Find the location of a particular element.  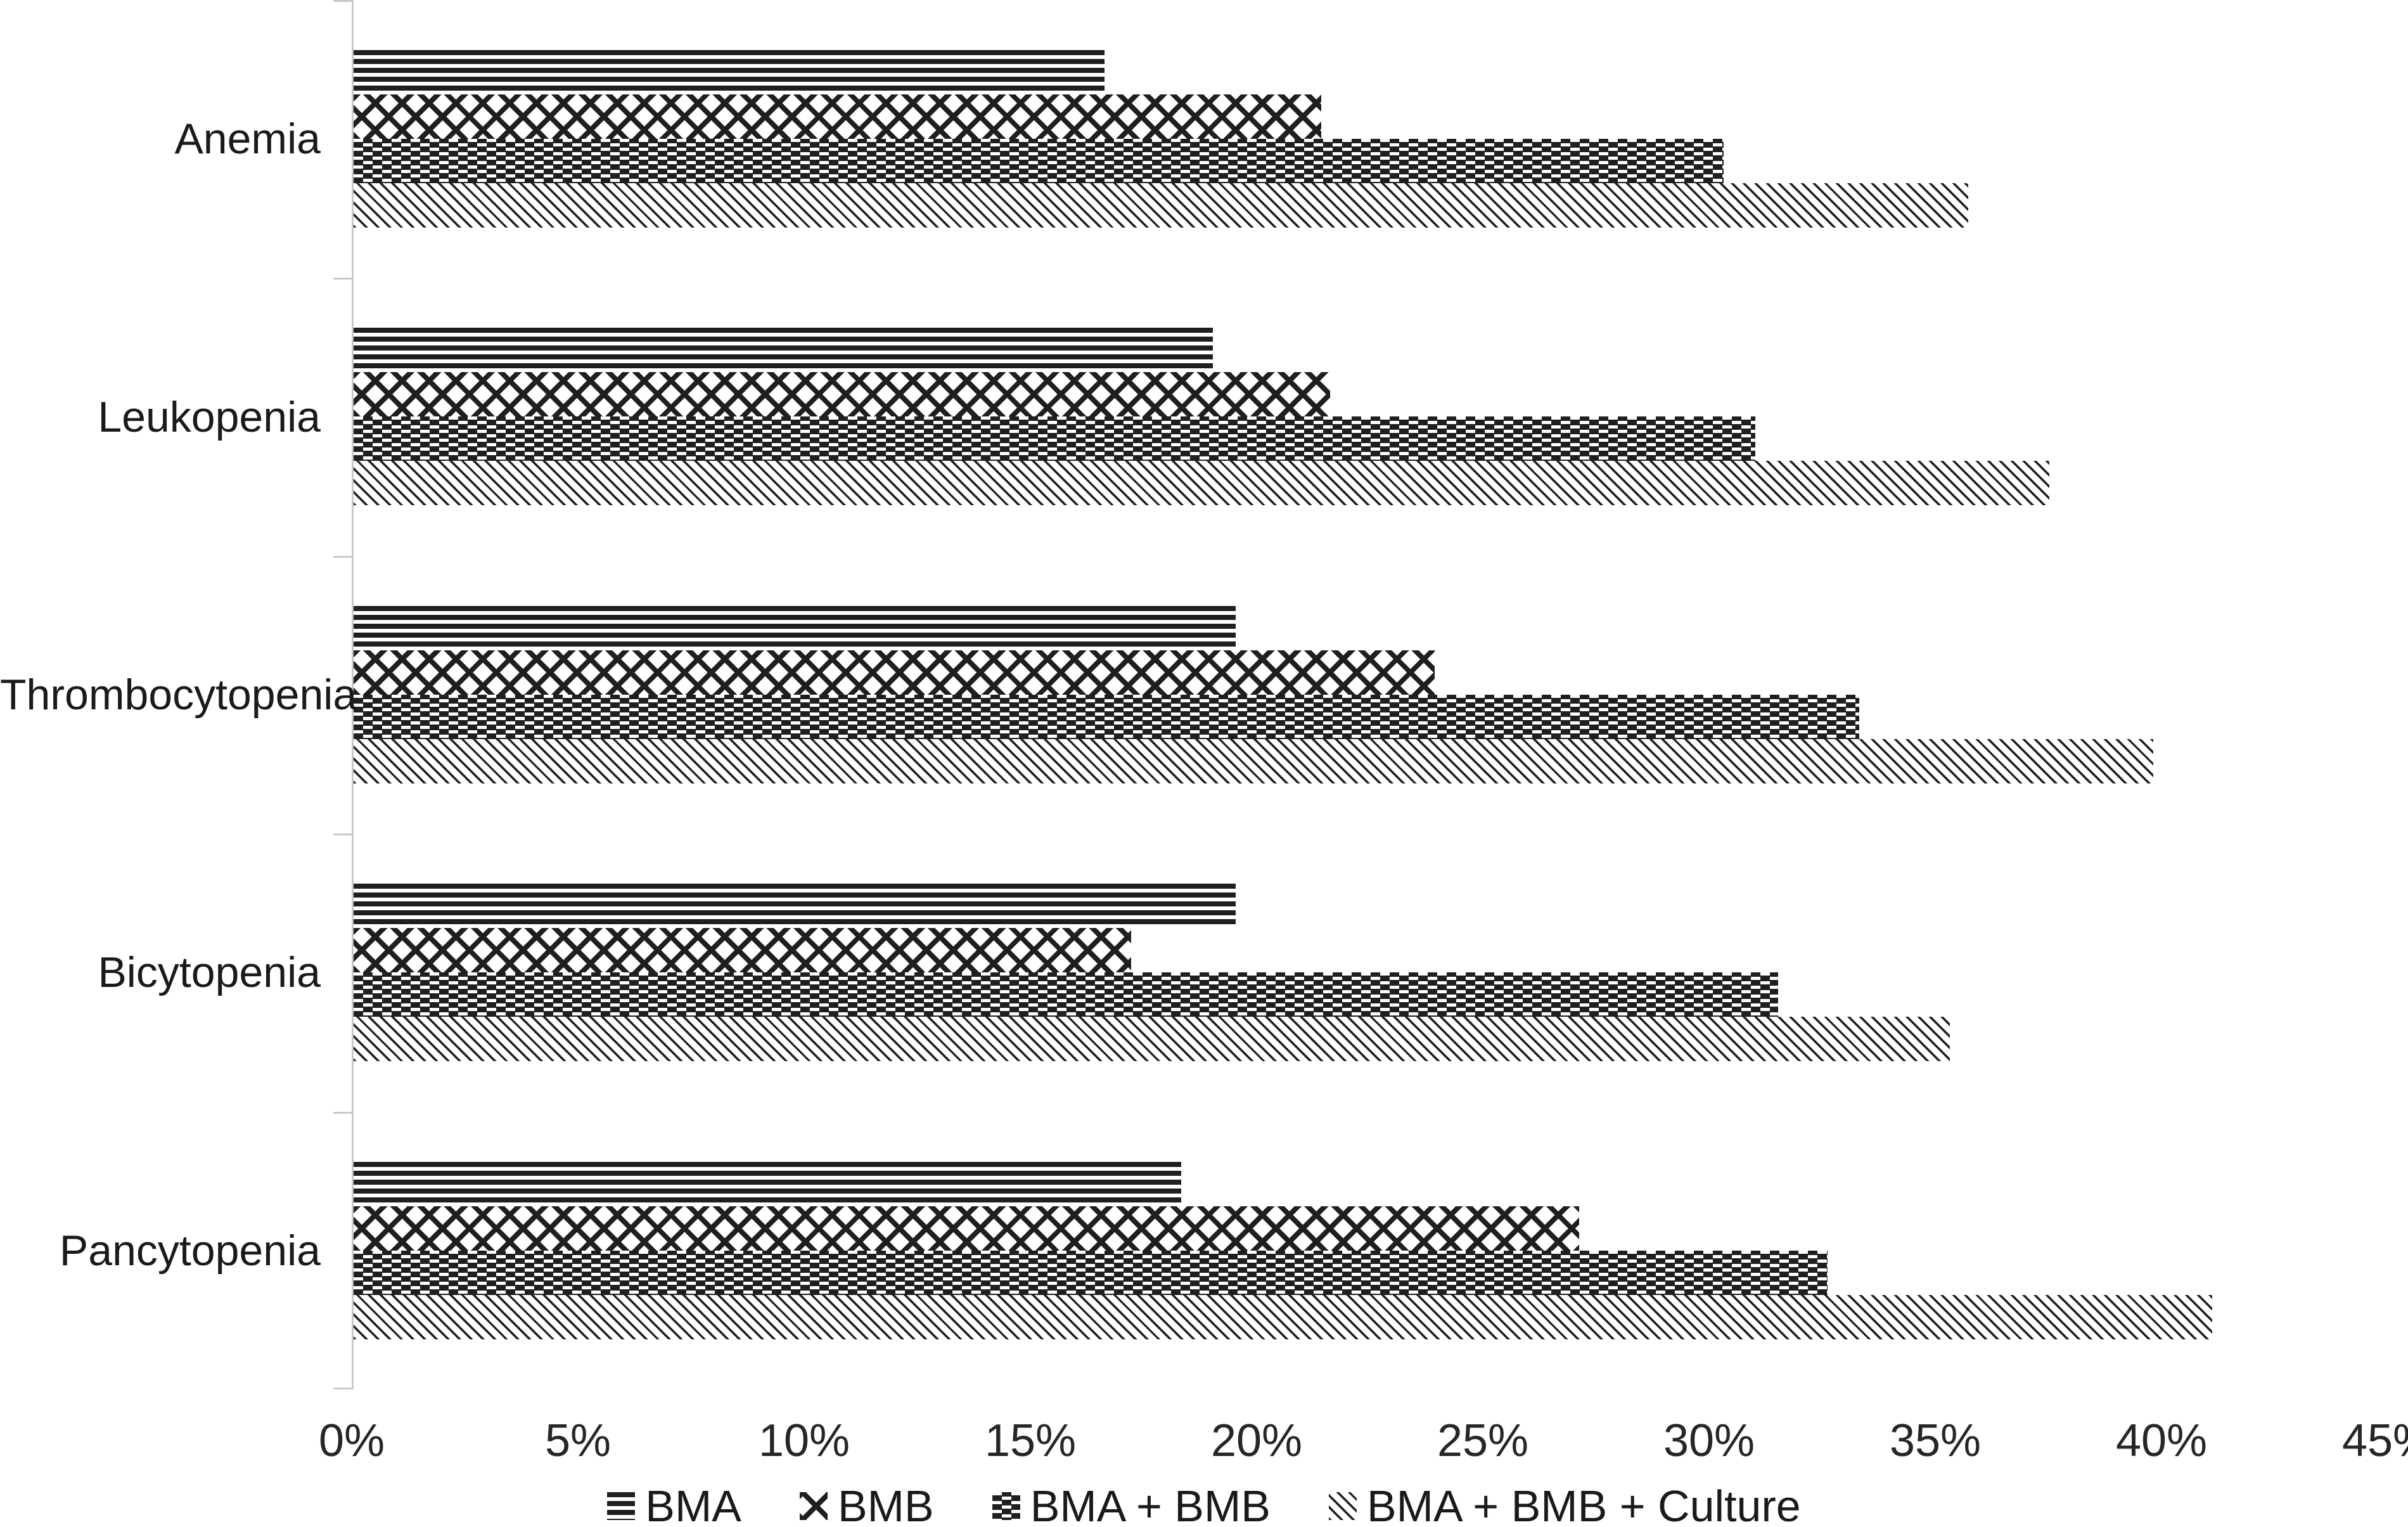

legend: BMA BMB BMA + BMB BMA + BMB + Culture is located at coordinates (1204, 1504).